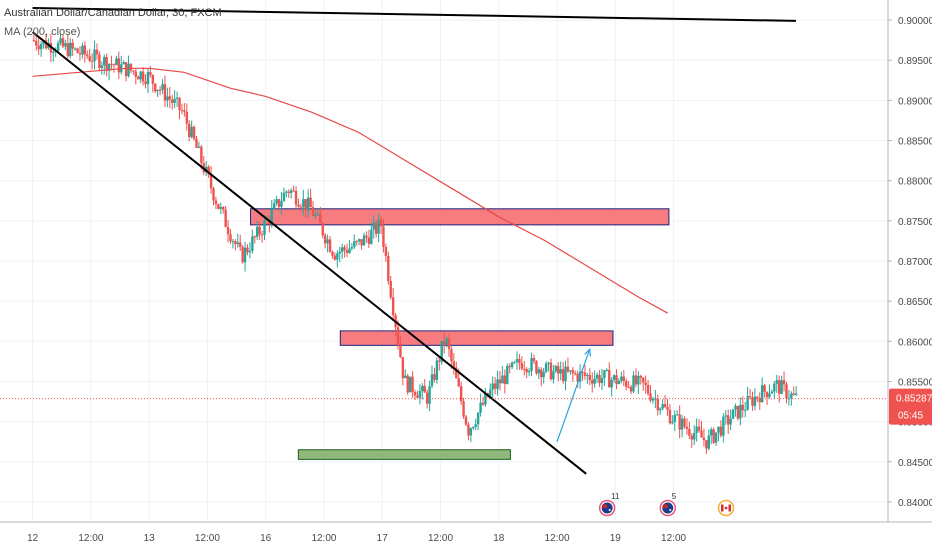 The width and height of the screenshot is (932, 550). What do you see at coordinates (915, 222) in the screenshot?
I see `price-tick-label: 0.87500` at bounding box center [915, 222].